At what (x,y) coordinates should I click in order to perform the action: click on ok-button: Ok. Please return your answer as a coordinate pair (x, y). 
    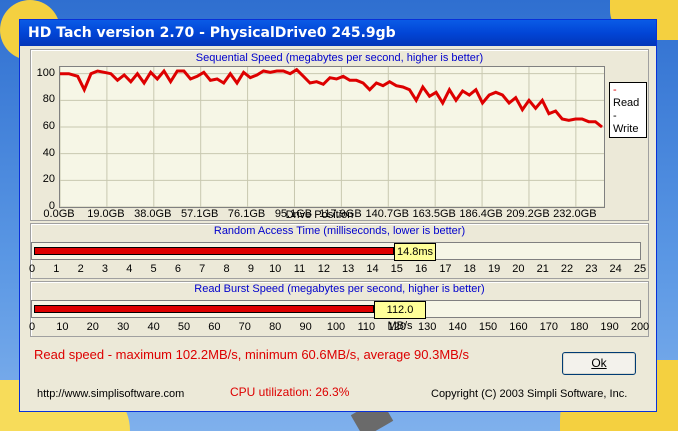
    Looking at the image, I should click on (599, 363).